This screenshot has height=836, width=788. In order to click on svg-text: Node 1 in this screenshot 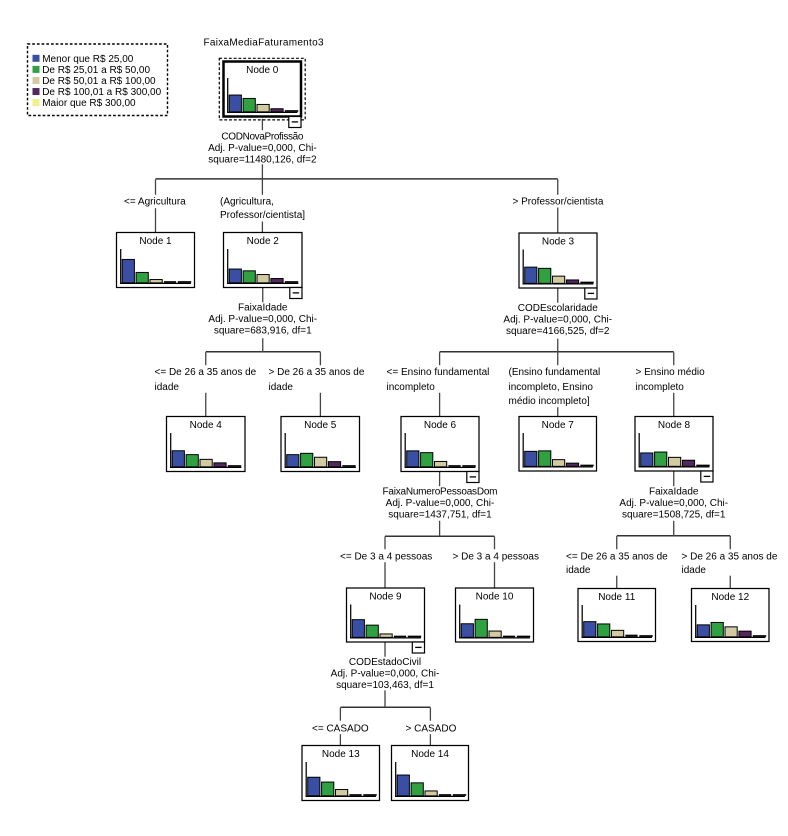, I will do `click(155, 241)`.